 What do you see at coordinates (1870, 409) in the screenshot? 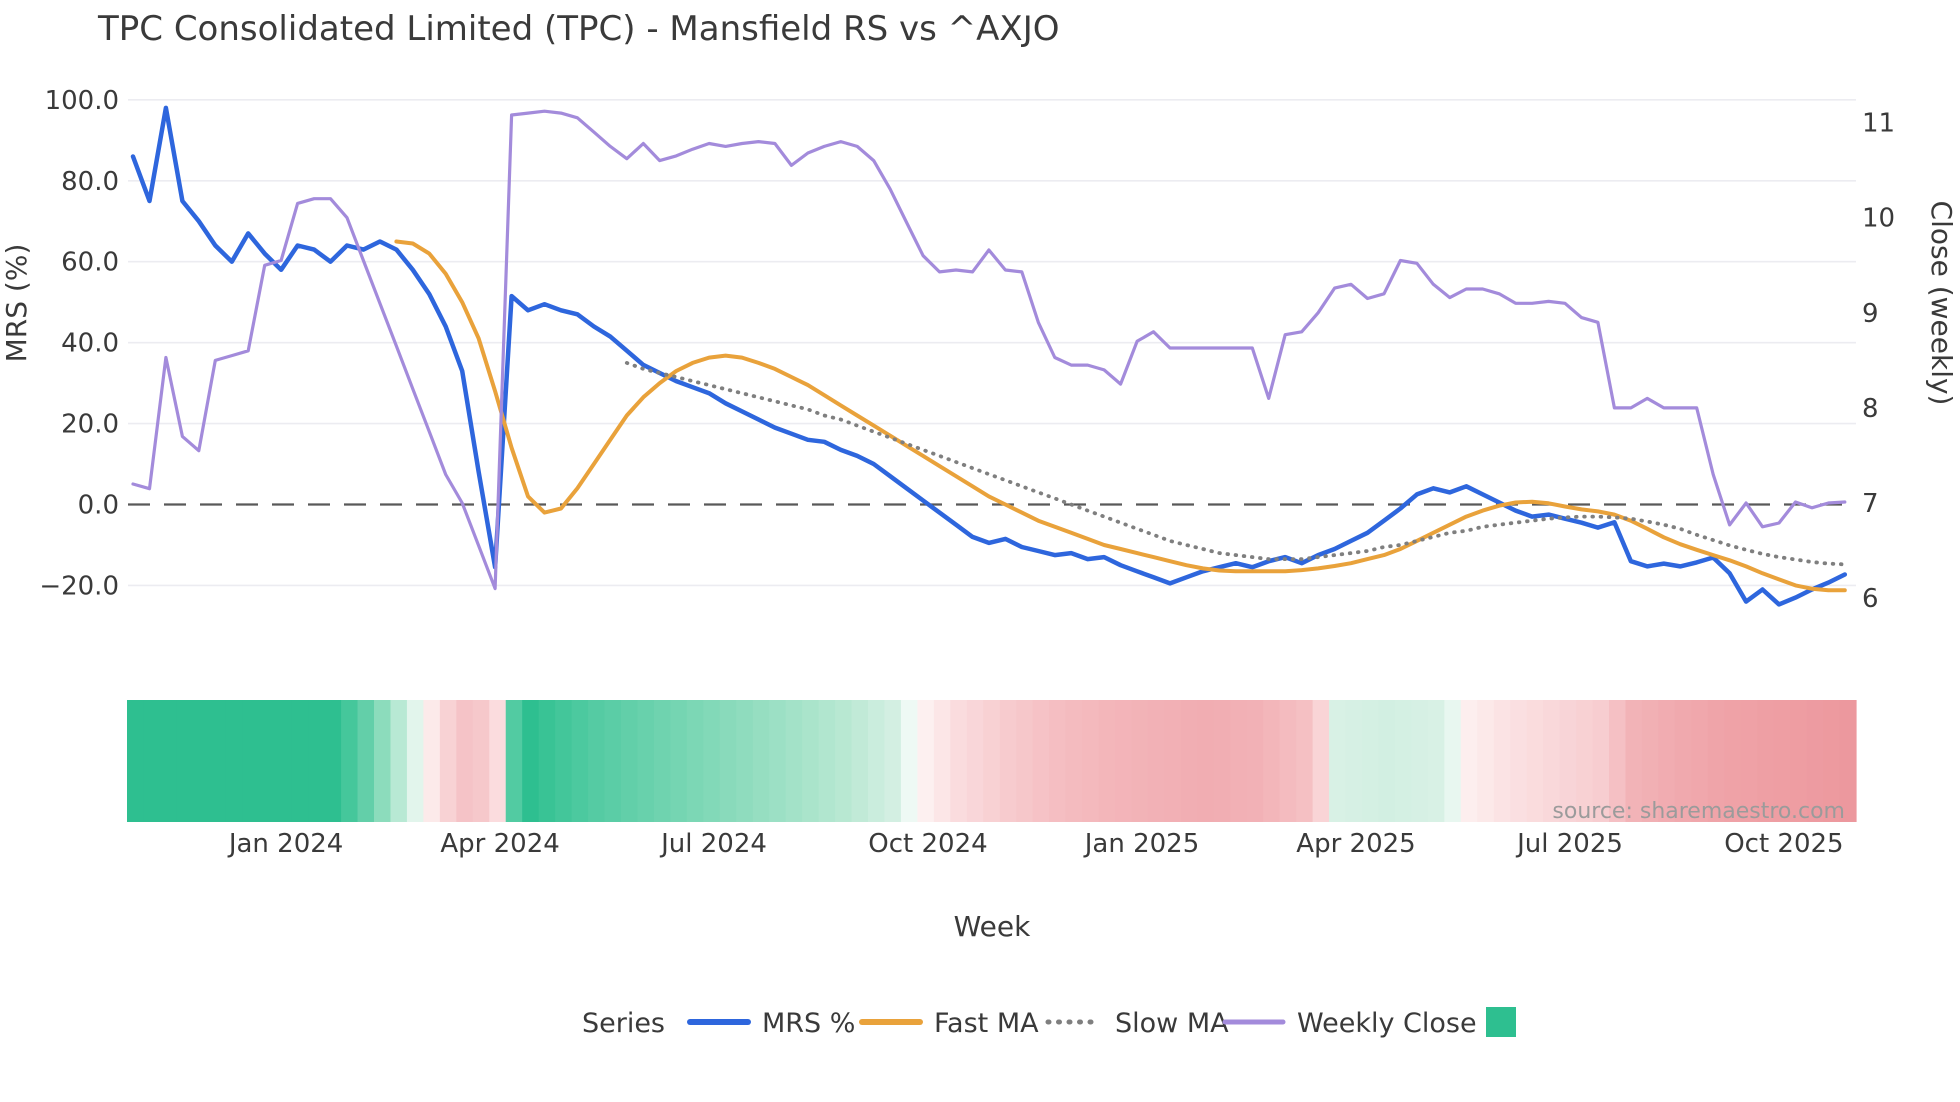
I see `y-axis-tick-right: 8` at bounding box center [1870, 409].